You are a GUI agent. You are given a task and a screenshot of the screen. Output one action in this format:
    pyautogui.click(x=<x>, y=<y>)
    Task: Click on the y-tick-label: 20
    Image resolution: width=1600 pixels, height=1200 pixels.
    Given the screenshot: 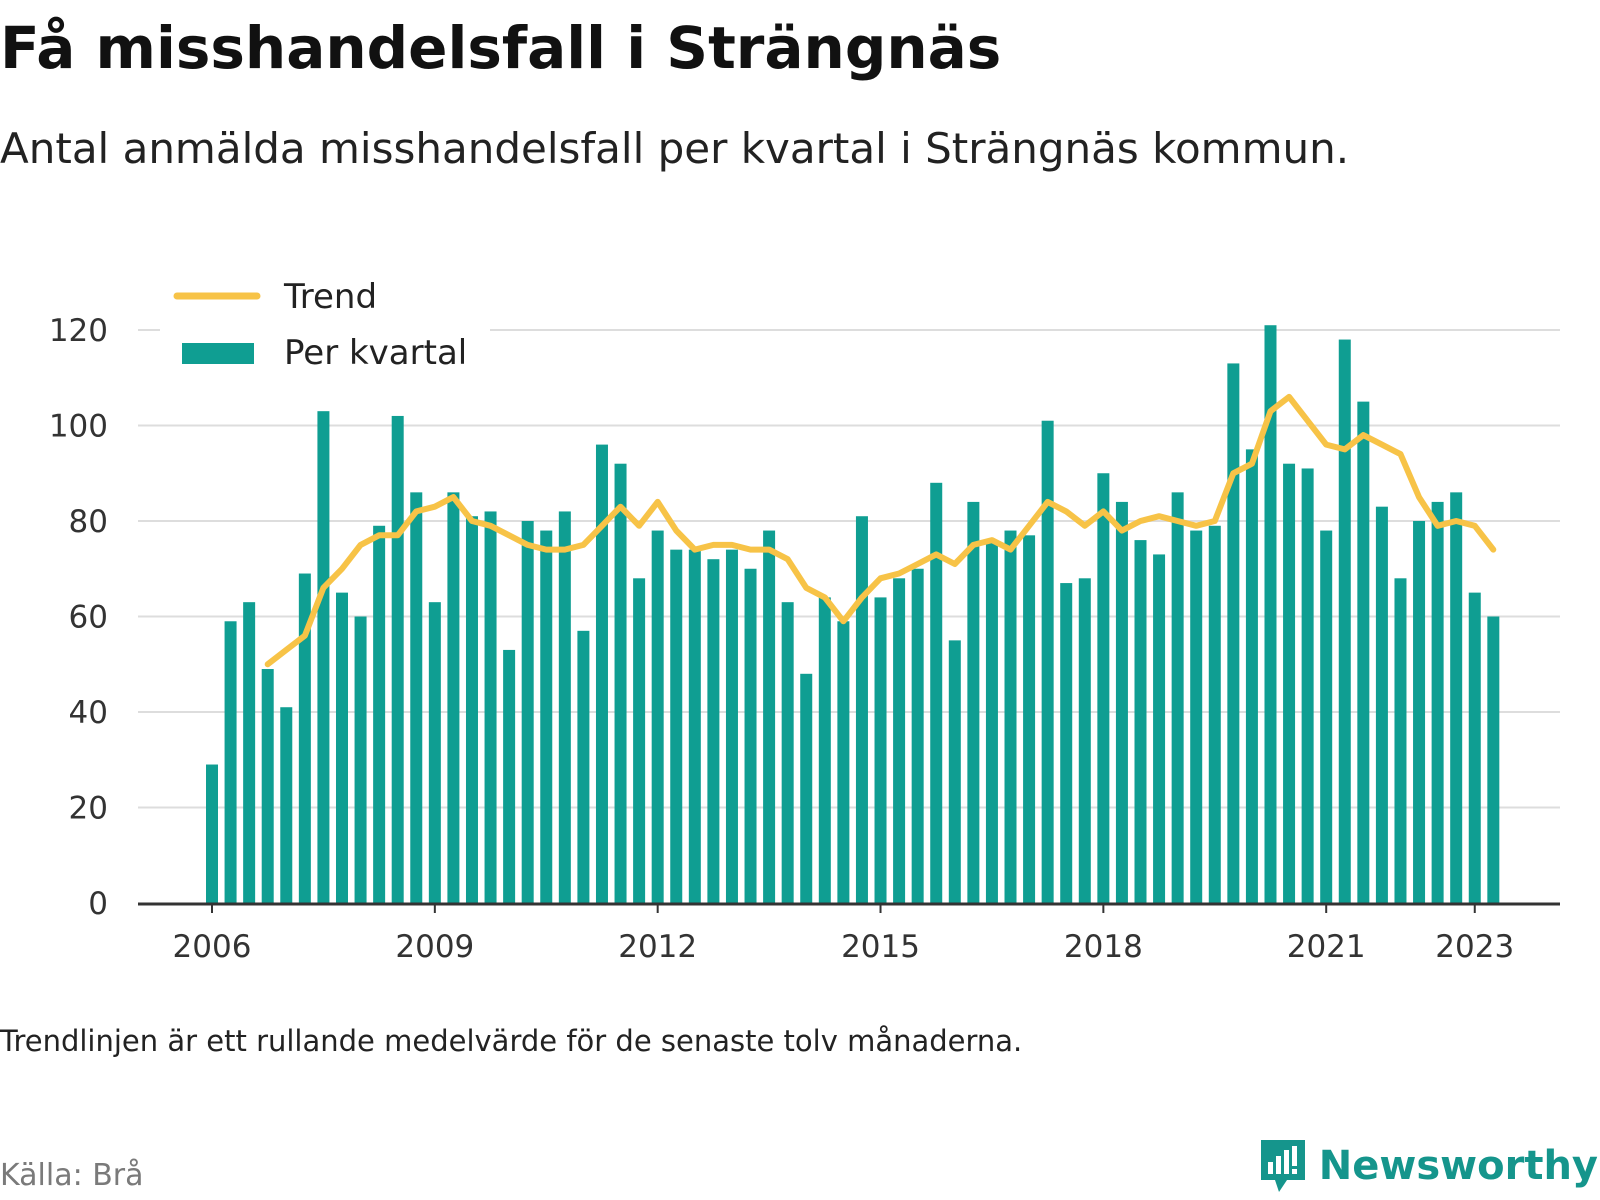 What is the action you would take?
    pyautogui.click(x=88, y=809)
    